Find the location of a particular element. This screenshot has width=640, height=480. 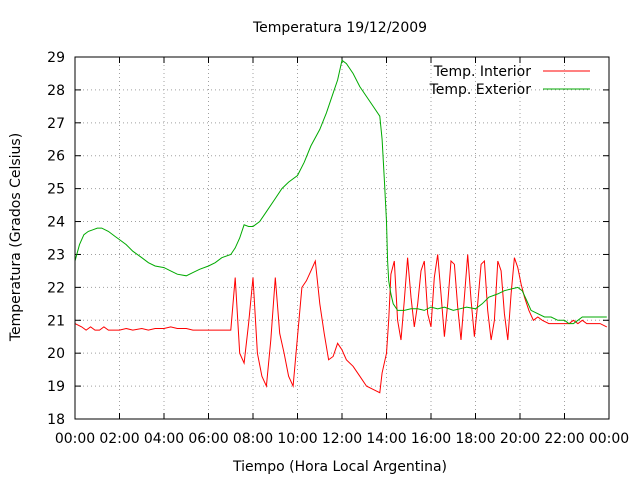

legend-label: Temp. Interior is located at coordinates (482, 72).